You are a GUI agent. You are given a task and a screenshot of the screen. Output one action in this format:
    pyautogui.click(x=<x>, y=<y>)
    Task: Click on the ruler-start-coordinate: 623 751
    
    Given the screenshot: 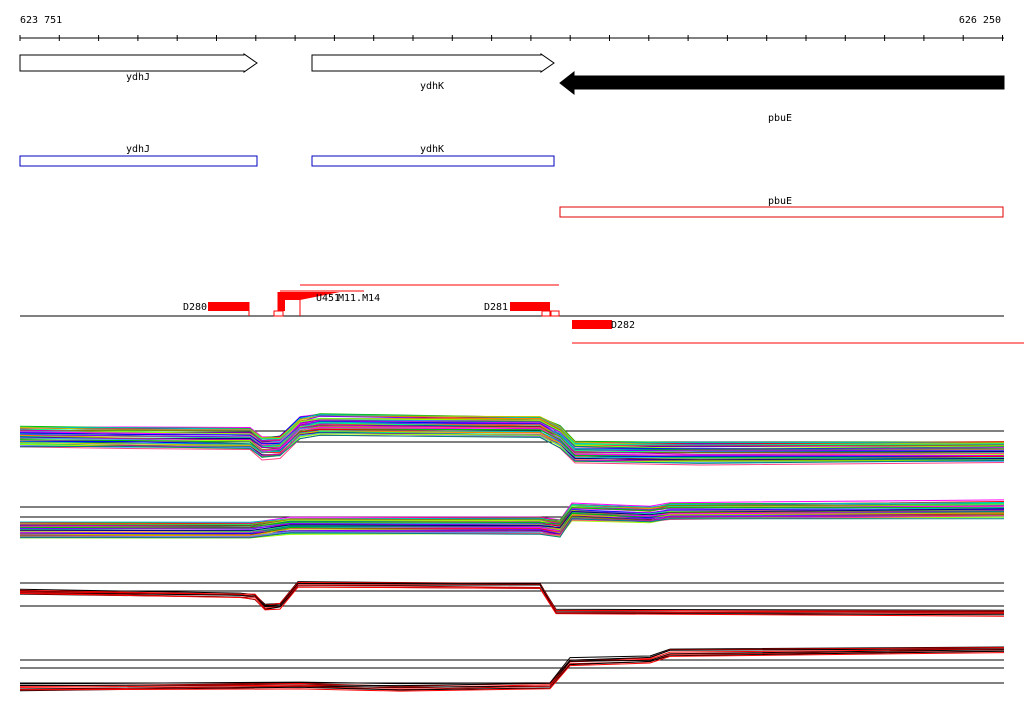 What is the action you would take?
    pyautogui.click(x=41, y=20)
    